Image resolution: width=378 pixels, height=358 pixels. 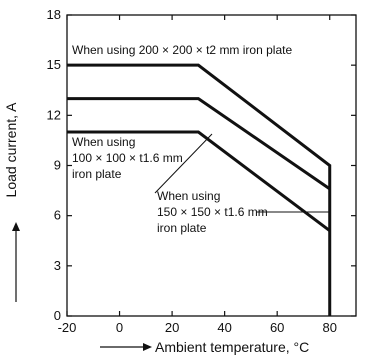 What do you see at coordinates (54, 114) in the screenshot?
I see `y-tick-label: 12` at bounding box center [54, 114].